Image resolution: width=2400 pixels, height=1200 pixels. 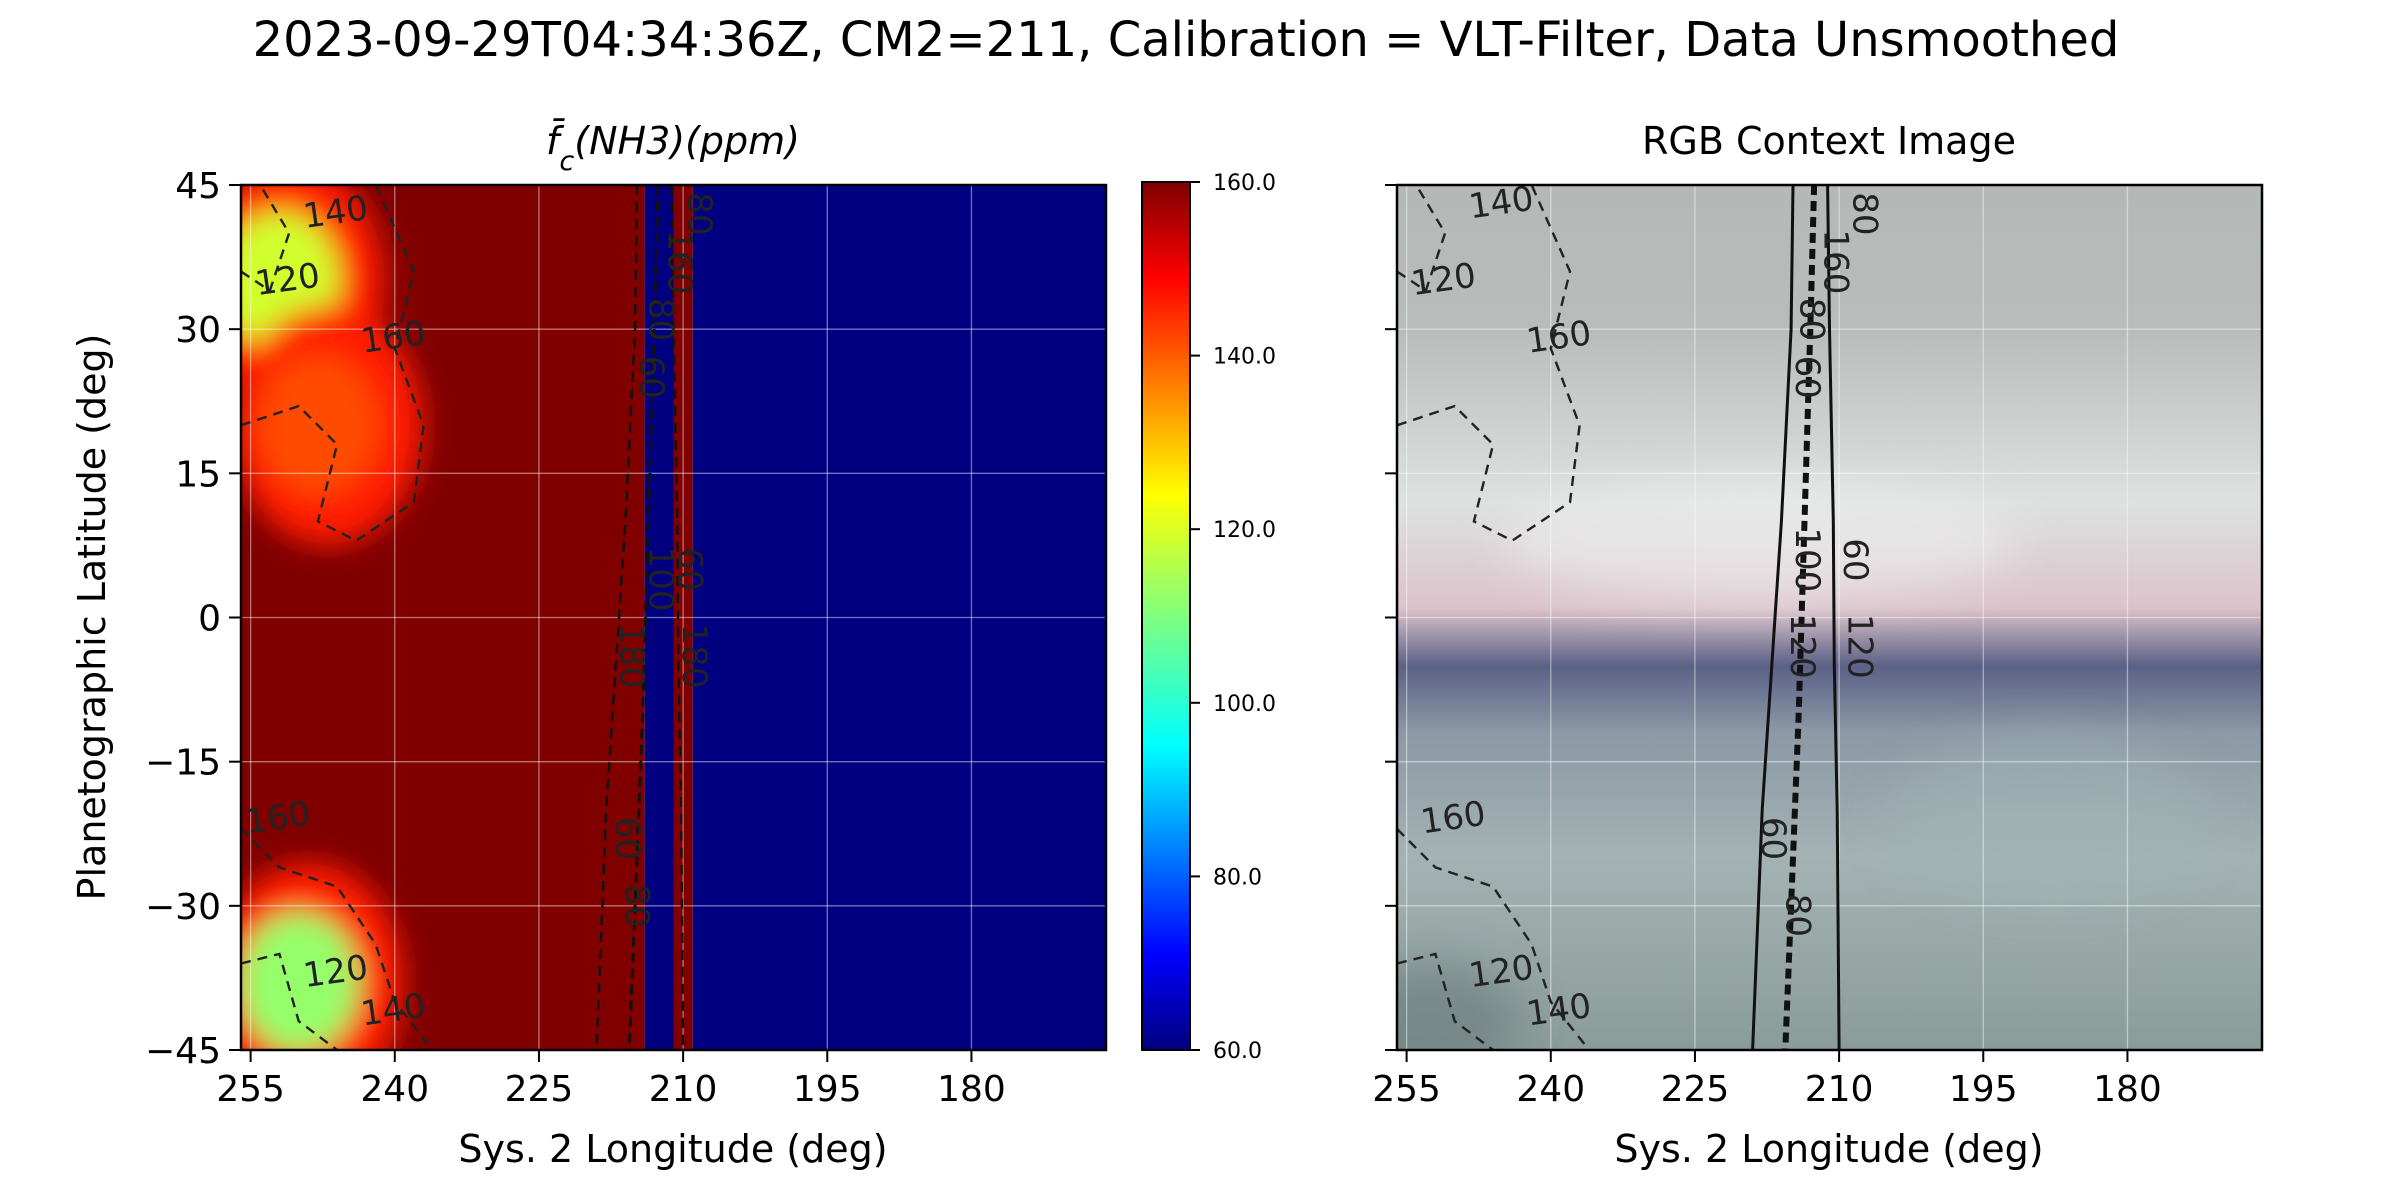 What do you see at coordinates (198, 474) in the screenshot?
I see `y-tick-label: 15` at bounding box center [198, 474].